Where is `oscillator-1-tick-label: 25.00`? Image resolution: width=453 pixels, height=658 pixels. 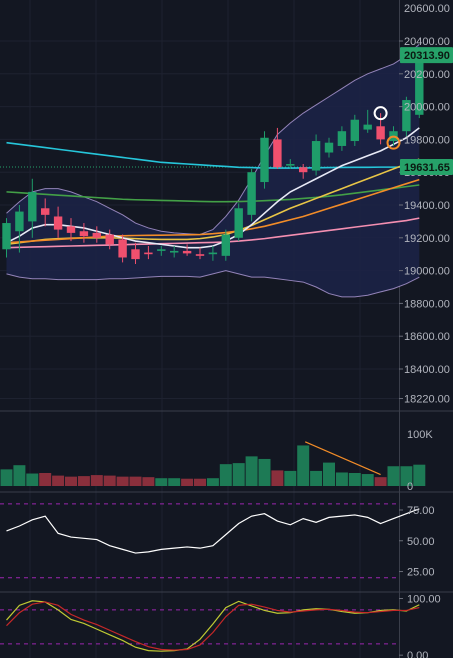
oscillator-1-tick-label: 25.00 is located at coordinates (421, 573).